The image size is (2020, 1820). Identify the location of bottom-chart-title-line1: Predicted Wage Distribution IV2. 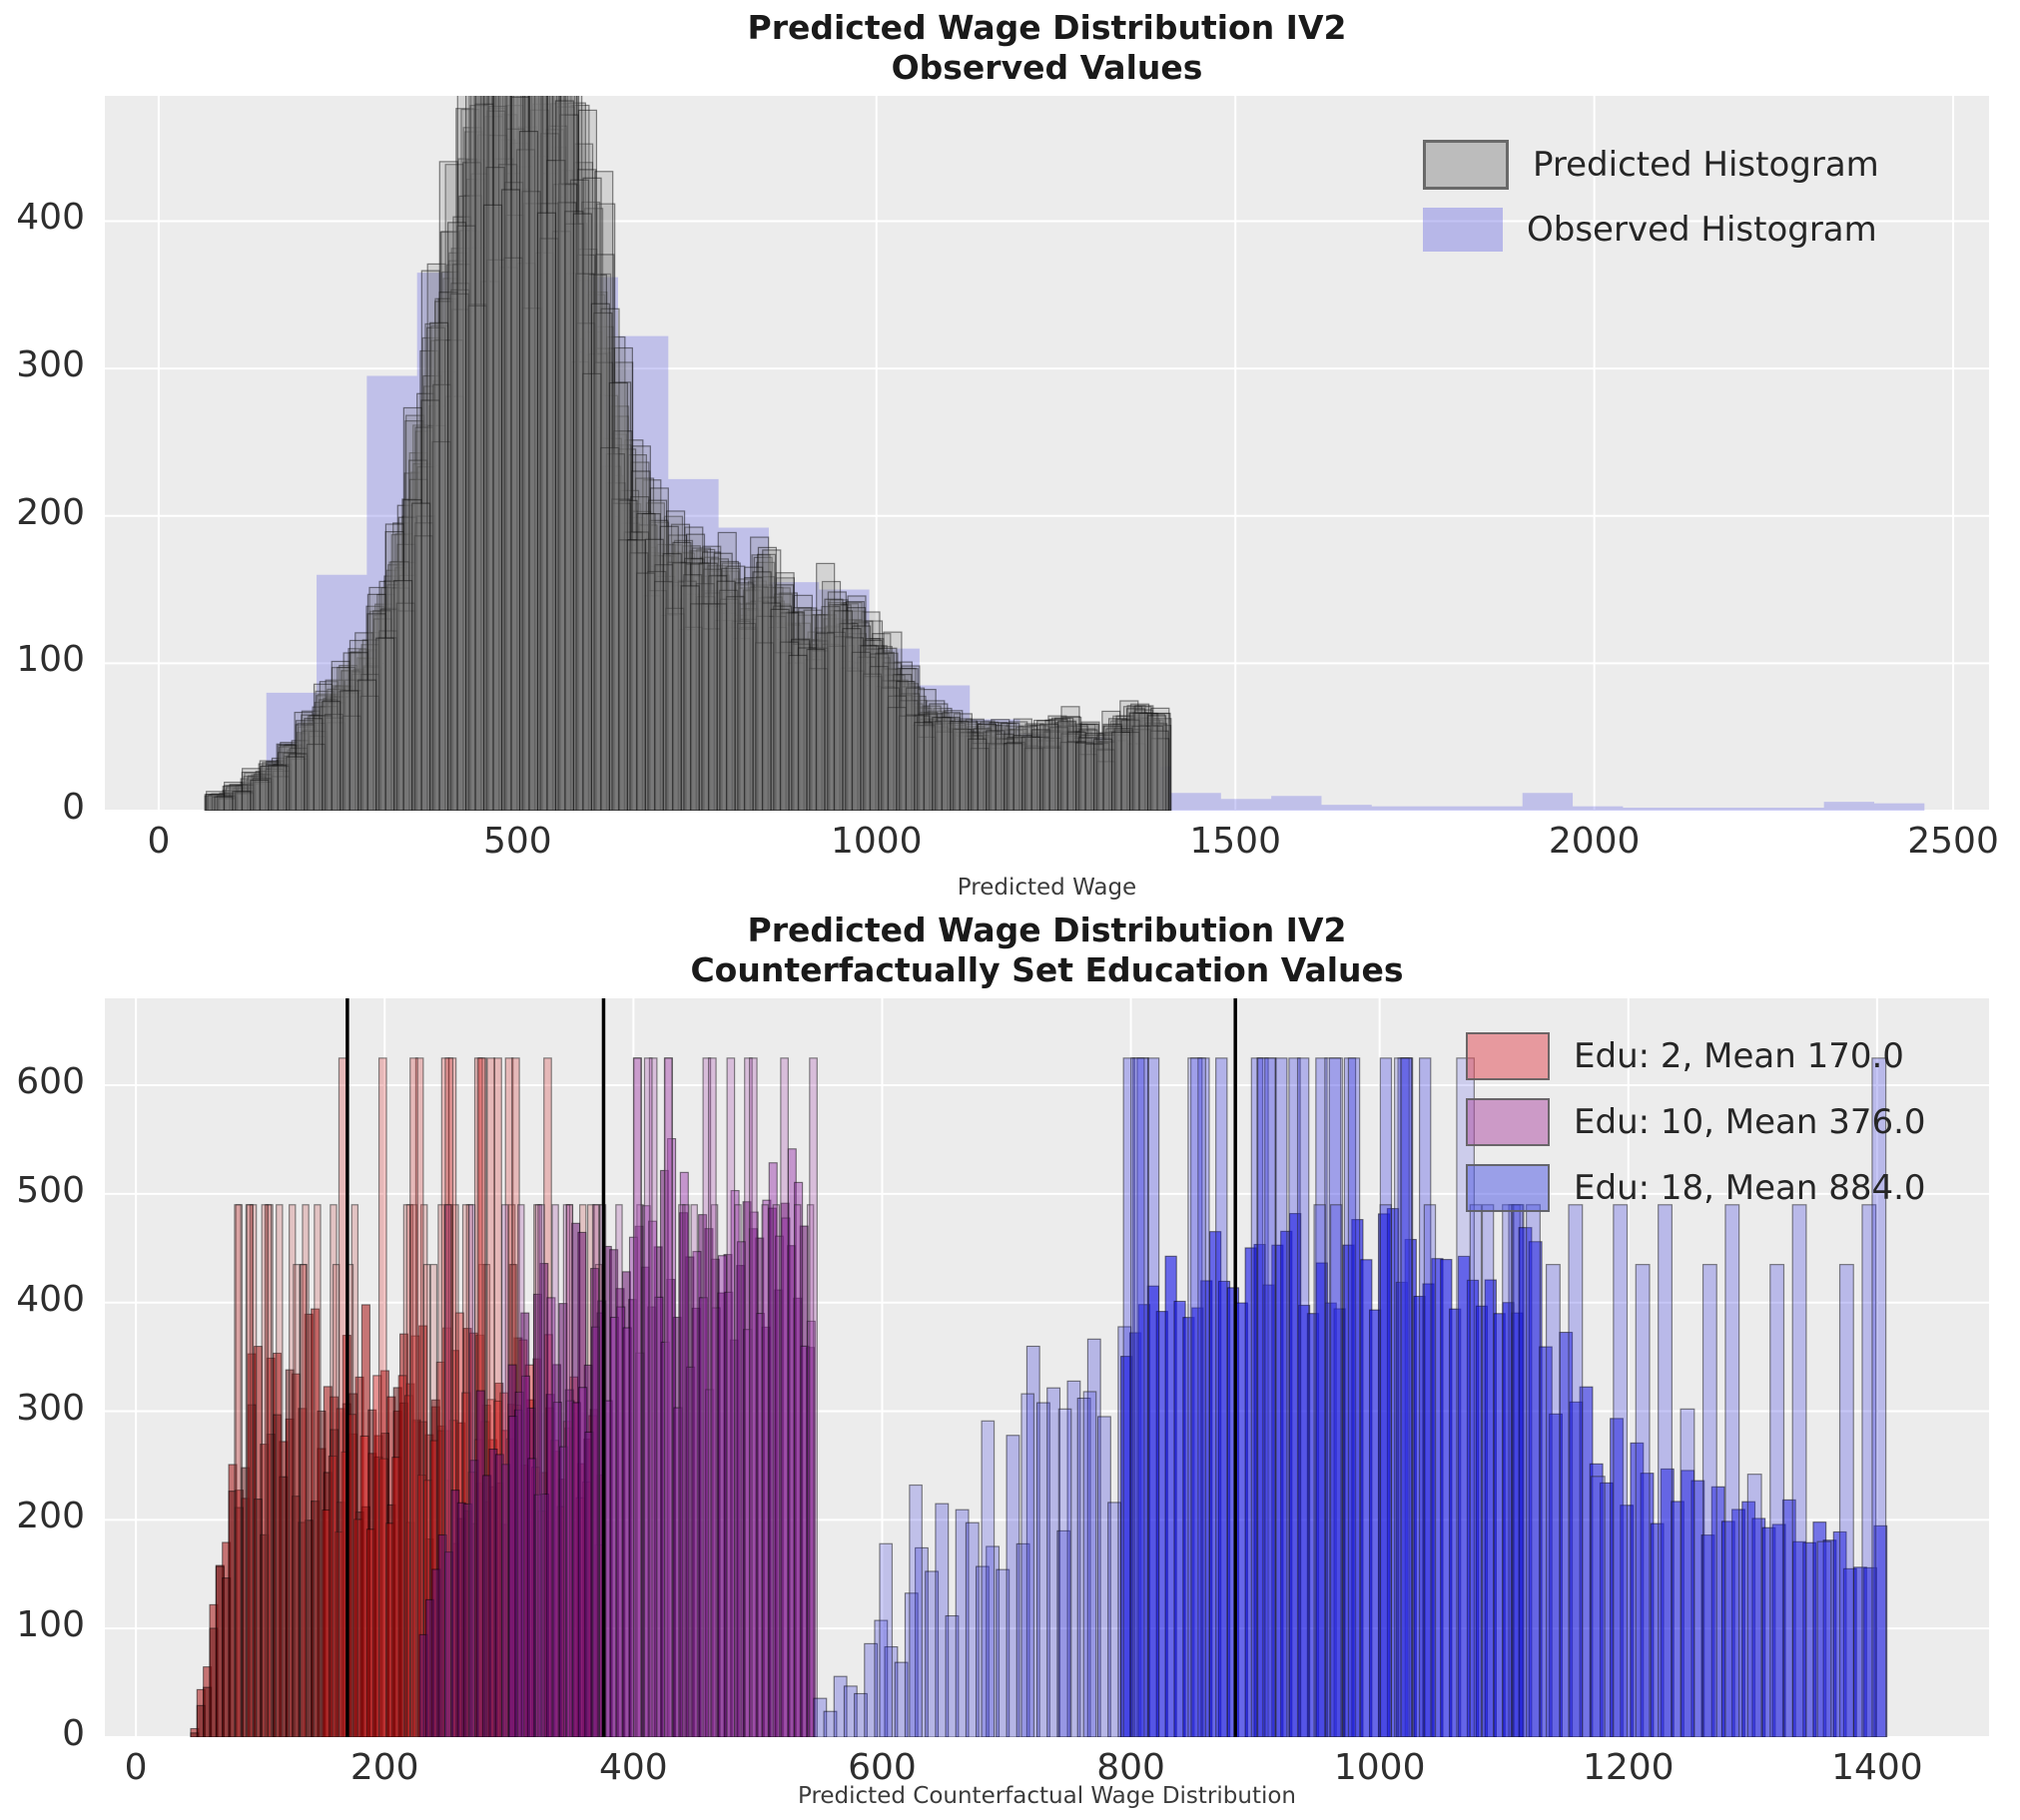
(1047, 929).